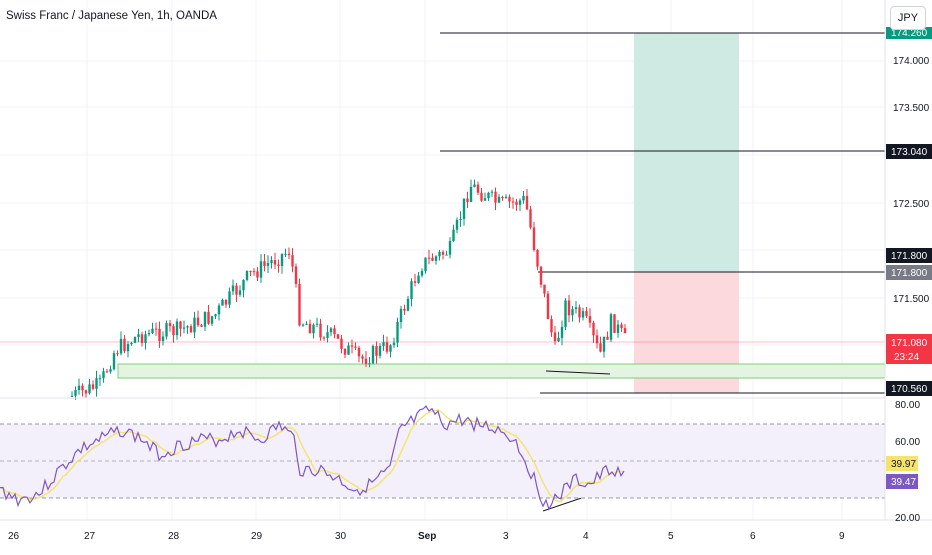  Describe the element at coordinates (14, 536) in the screenshot. I see `time-label: 26` at that location.